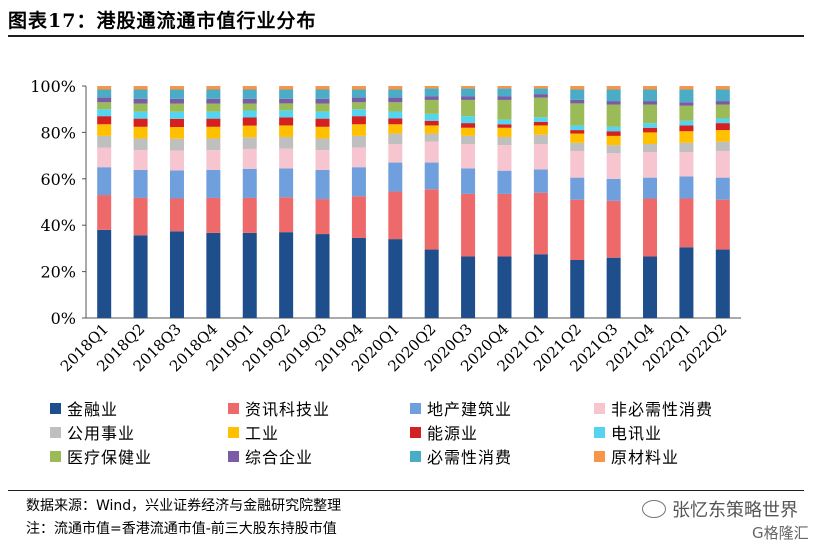 The height and width of the screenshot is (545, 838). What do you see at coordinates (637, 433) in the screenshot?
I see `legend-label: 电讯业` at bounding box center [637, 433].